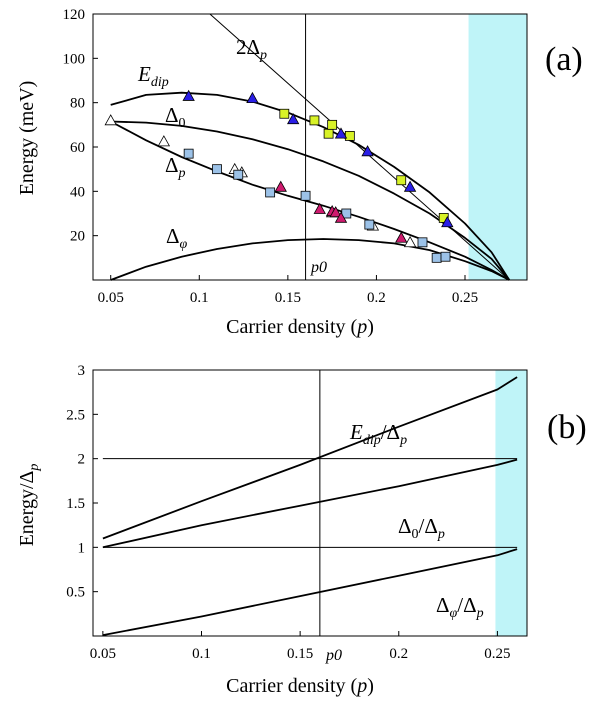 The image size is (599, 702). I want to click on label-deltaphi-ratio-main: Δ, so click(443, 605).